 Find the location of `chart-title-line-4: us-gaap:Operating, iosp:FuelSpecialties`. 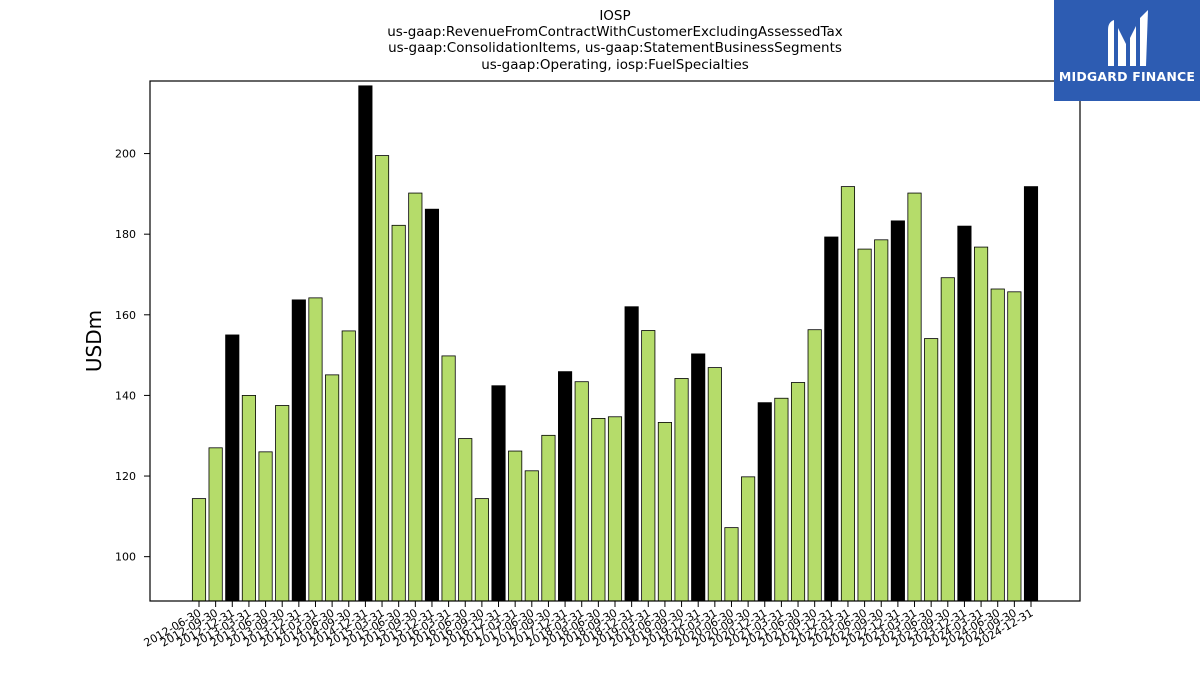

chart-title-line-4: us-gaap:Operating, iosp:FuelSpecialties is located at coordinates (615, 65).